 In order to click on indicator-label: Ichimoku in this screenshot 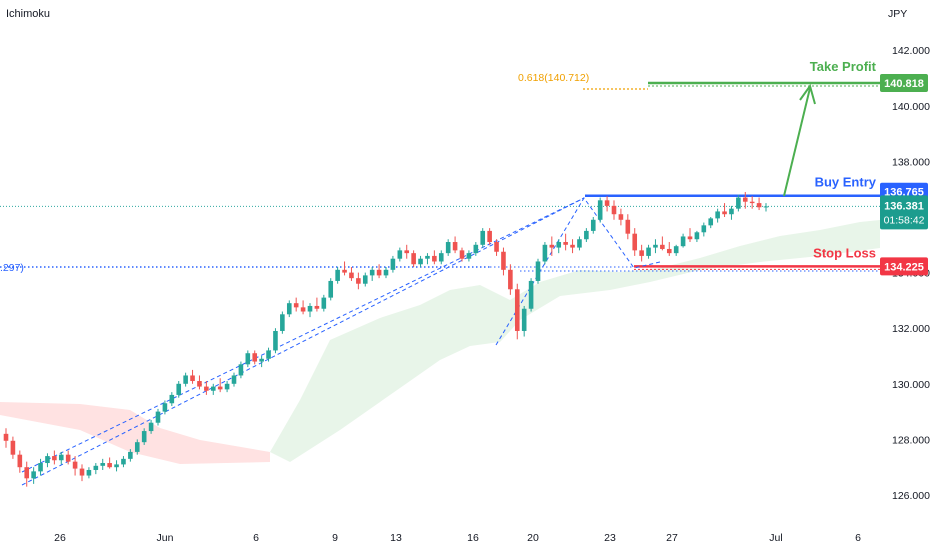, I will do `click(28, 14)`.